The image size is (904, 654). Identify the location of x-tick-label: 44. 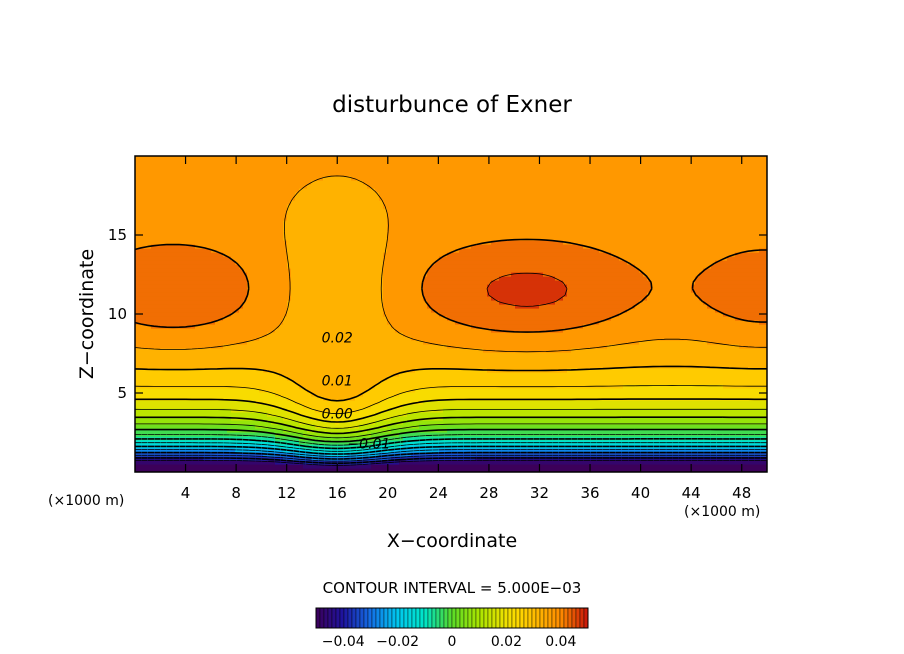
(691, 493).